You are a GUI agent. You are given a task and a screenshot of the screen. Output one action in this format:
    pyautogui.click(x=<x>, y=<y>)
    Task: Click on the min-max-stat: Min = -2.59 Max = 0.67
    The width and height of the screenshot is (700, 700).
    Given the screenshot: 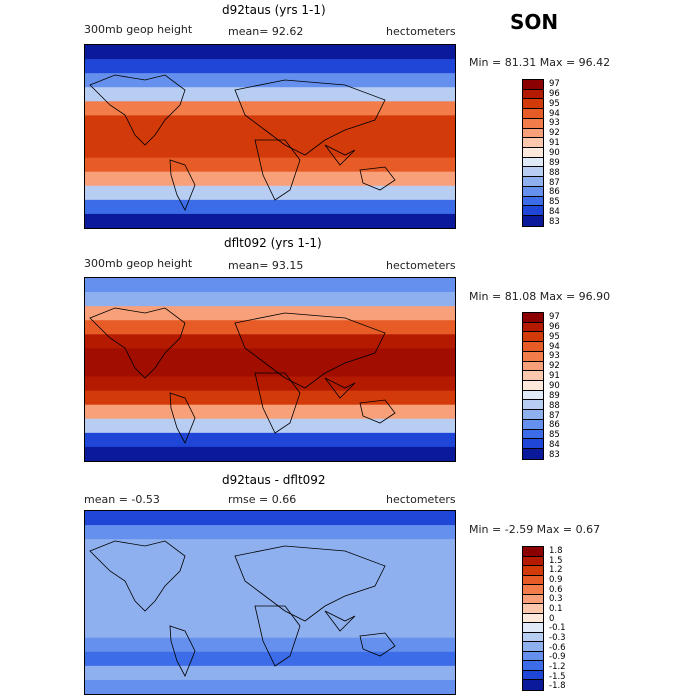 What is the action you would take?
    pyautogui.click(x=535, y=529)
    